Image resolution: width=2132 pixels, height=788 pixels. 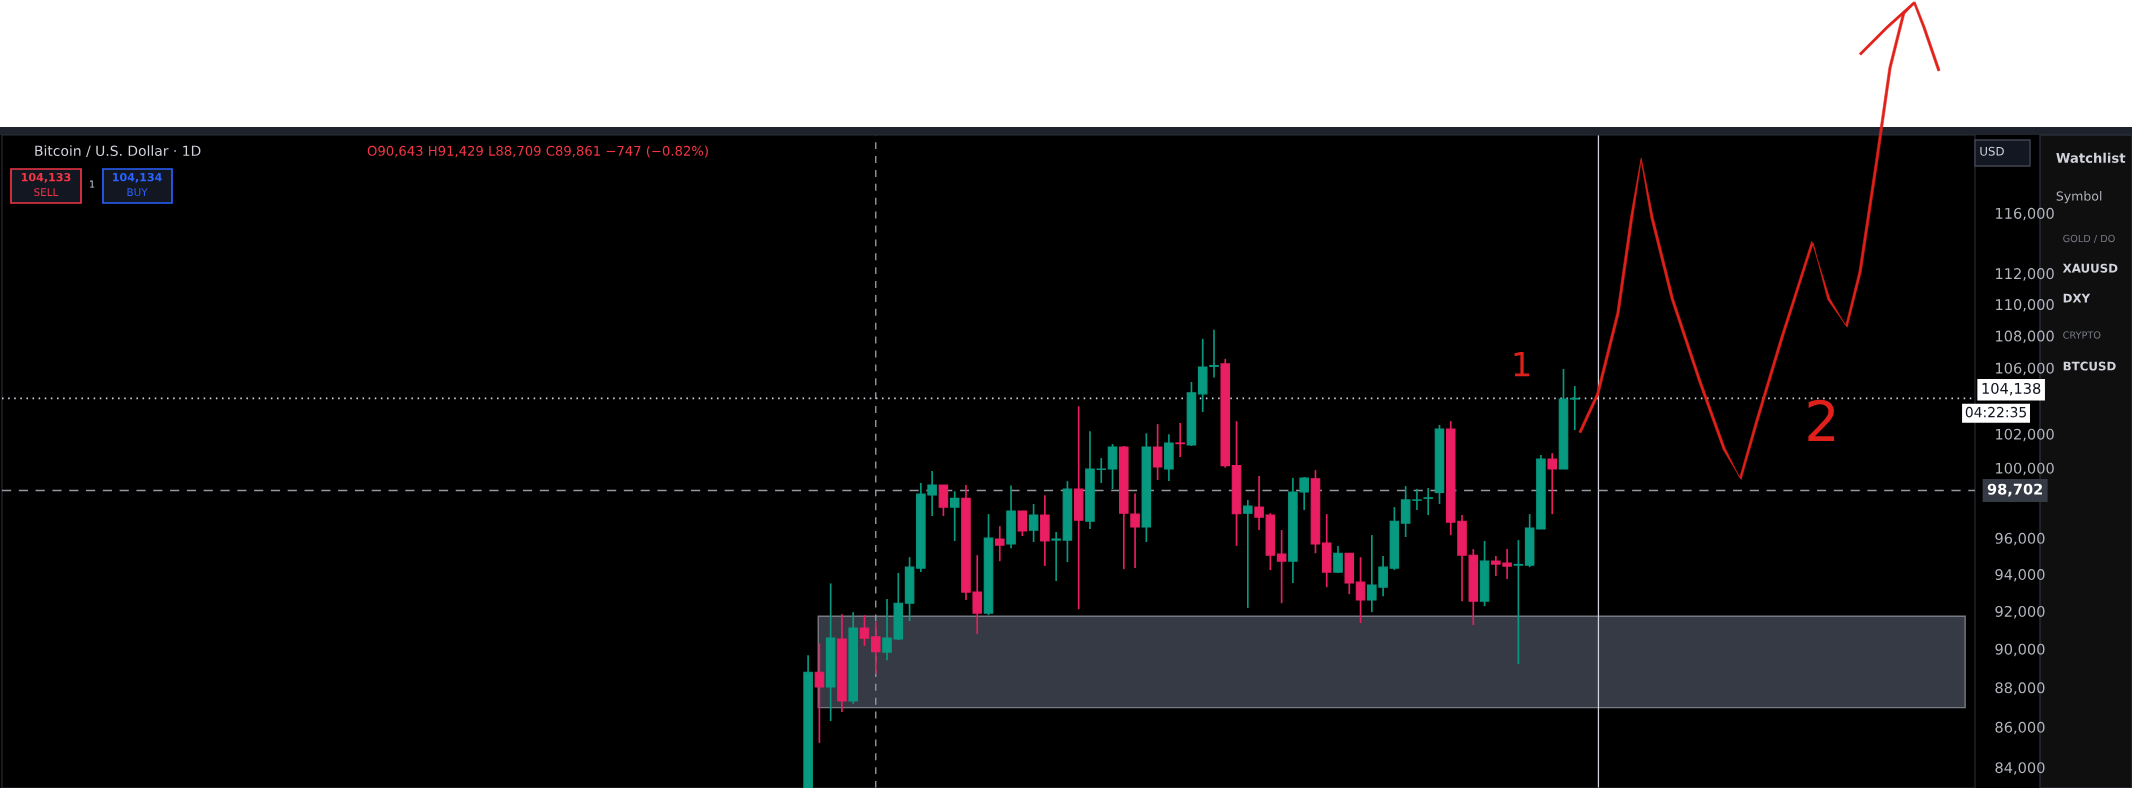 I want to click on ref-line-label: 98,702, so click(x=2015, y=490).